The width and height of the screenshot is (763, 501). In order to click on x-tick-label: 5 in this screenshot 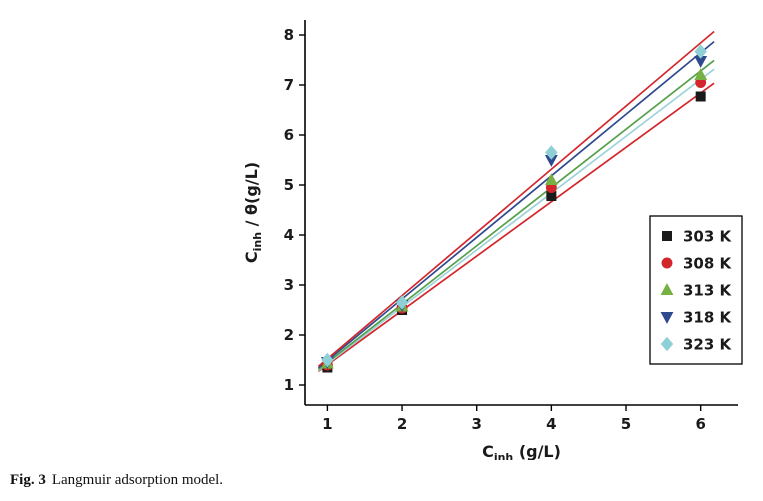, I will do `click(626, 424)`.